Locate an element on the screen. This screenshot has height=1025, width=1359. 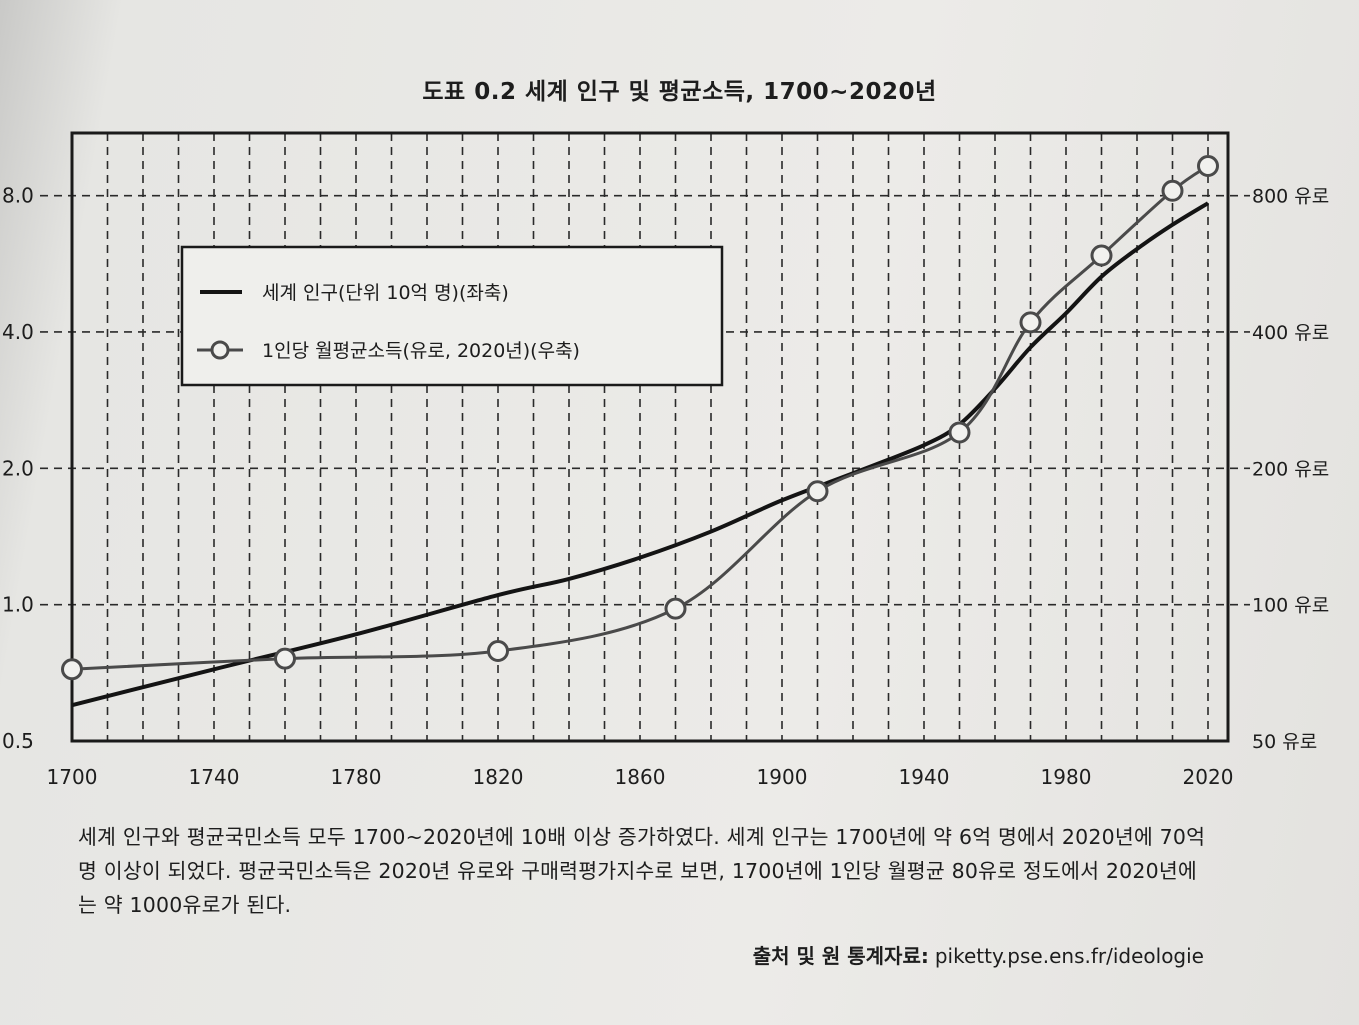
figure-title: 도표 0.2 세계 인구 및 평균소득, 1700~2020년 is located at coordinates (679, 92).